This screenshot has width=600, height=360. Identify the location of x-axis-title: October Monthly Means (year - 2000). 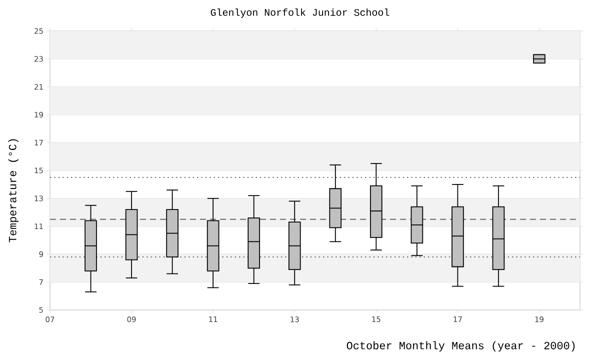
(460, 346).